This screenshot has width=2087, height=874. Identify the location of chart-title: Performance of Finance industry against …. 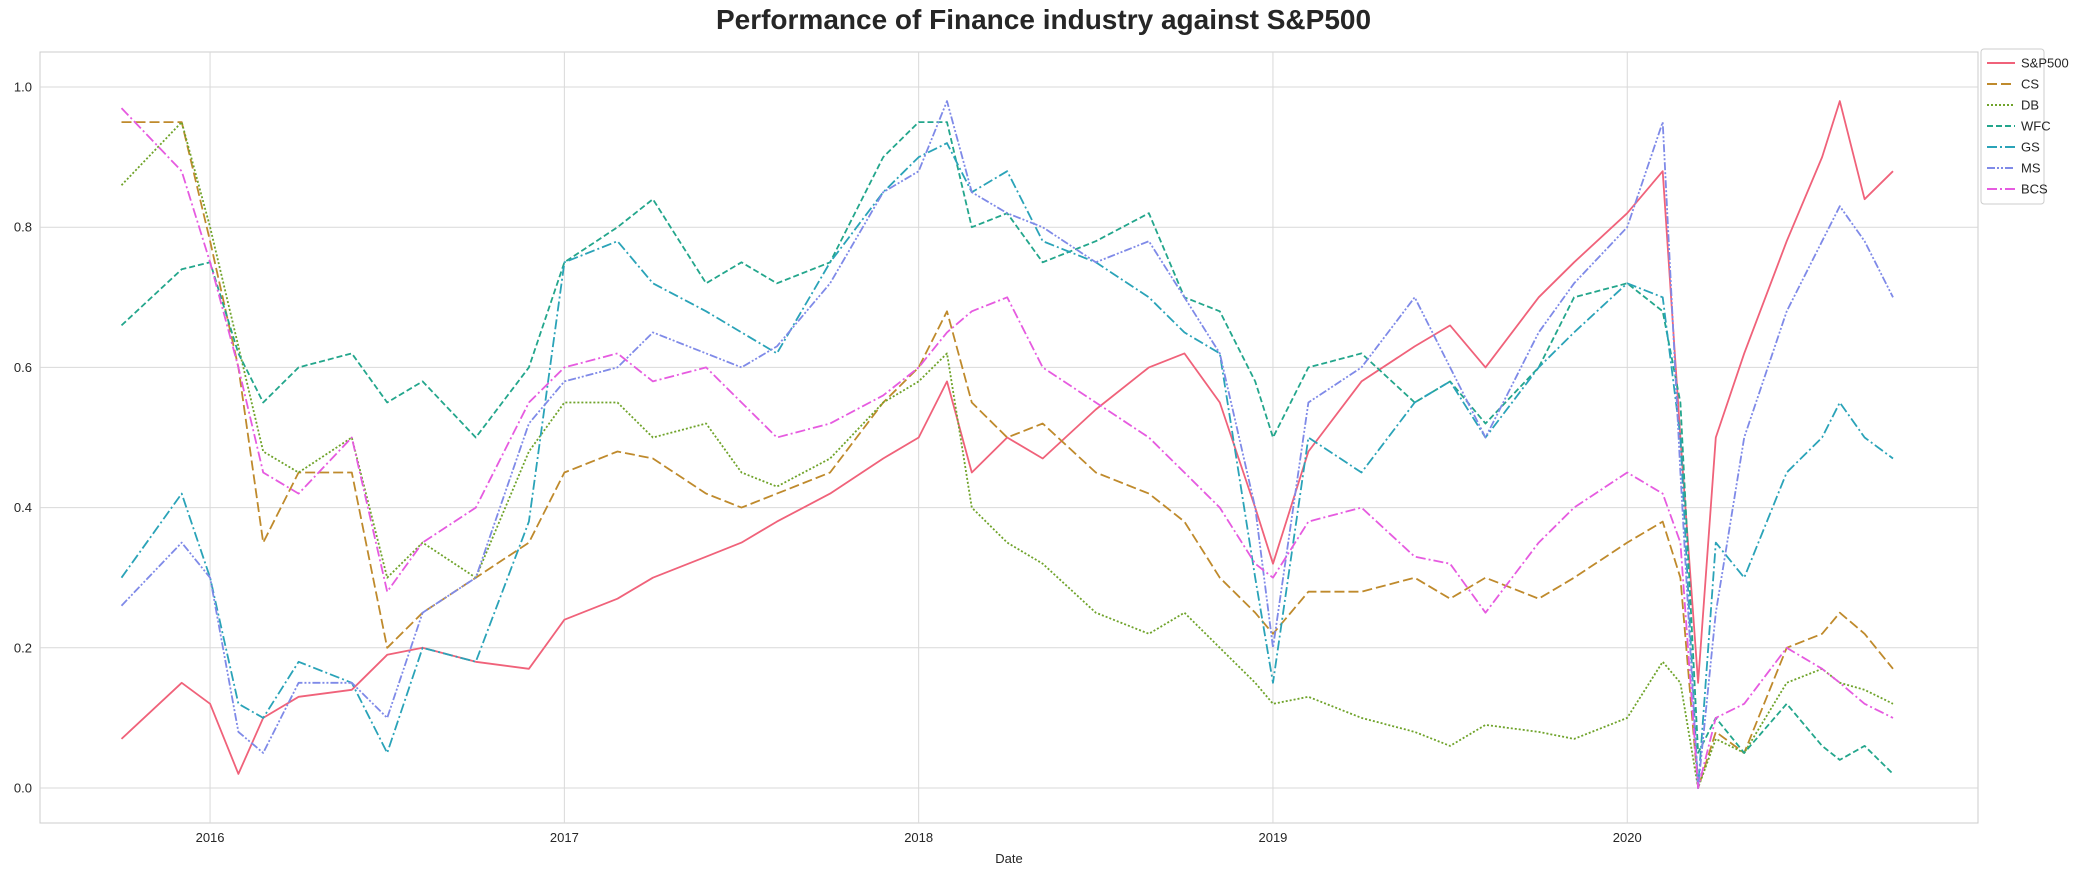
(1043, 19).